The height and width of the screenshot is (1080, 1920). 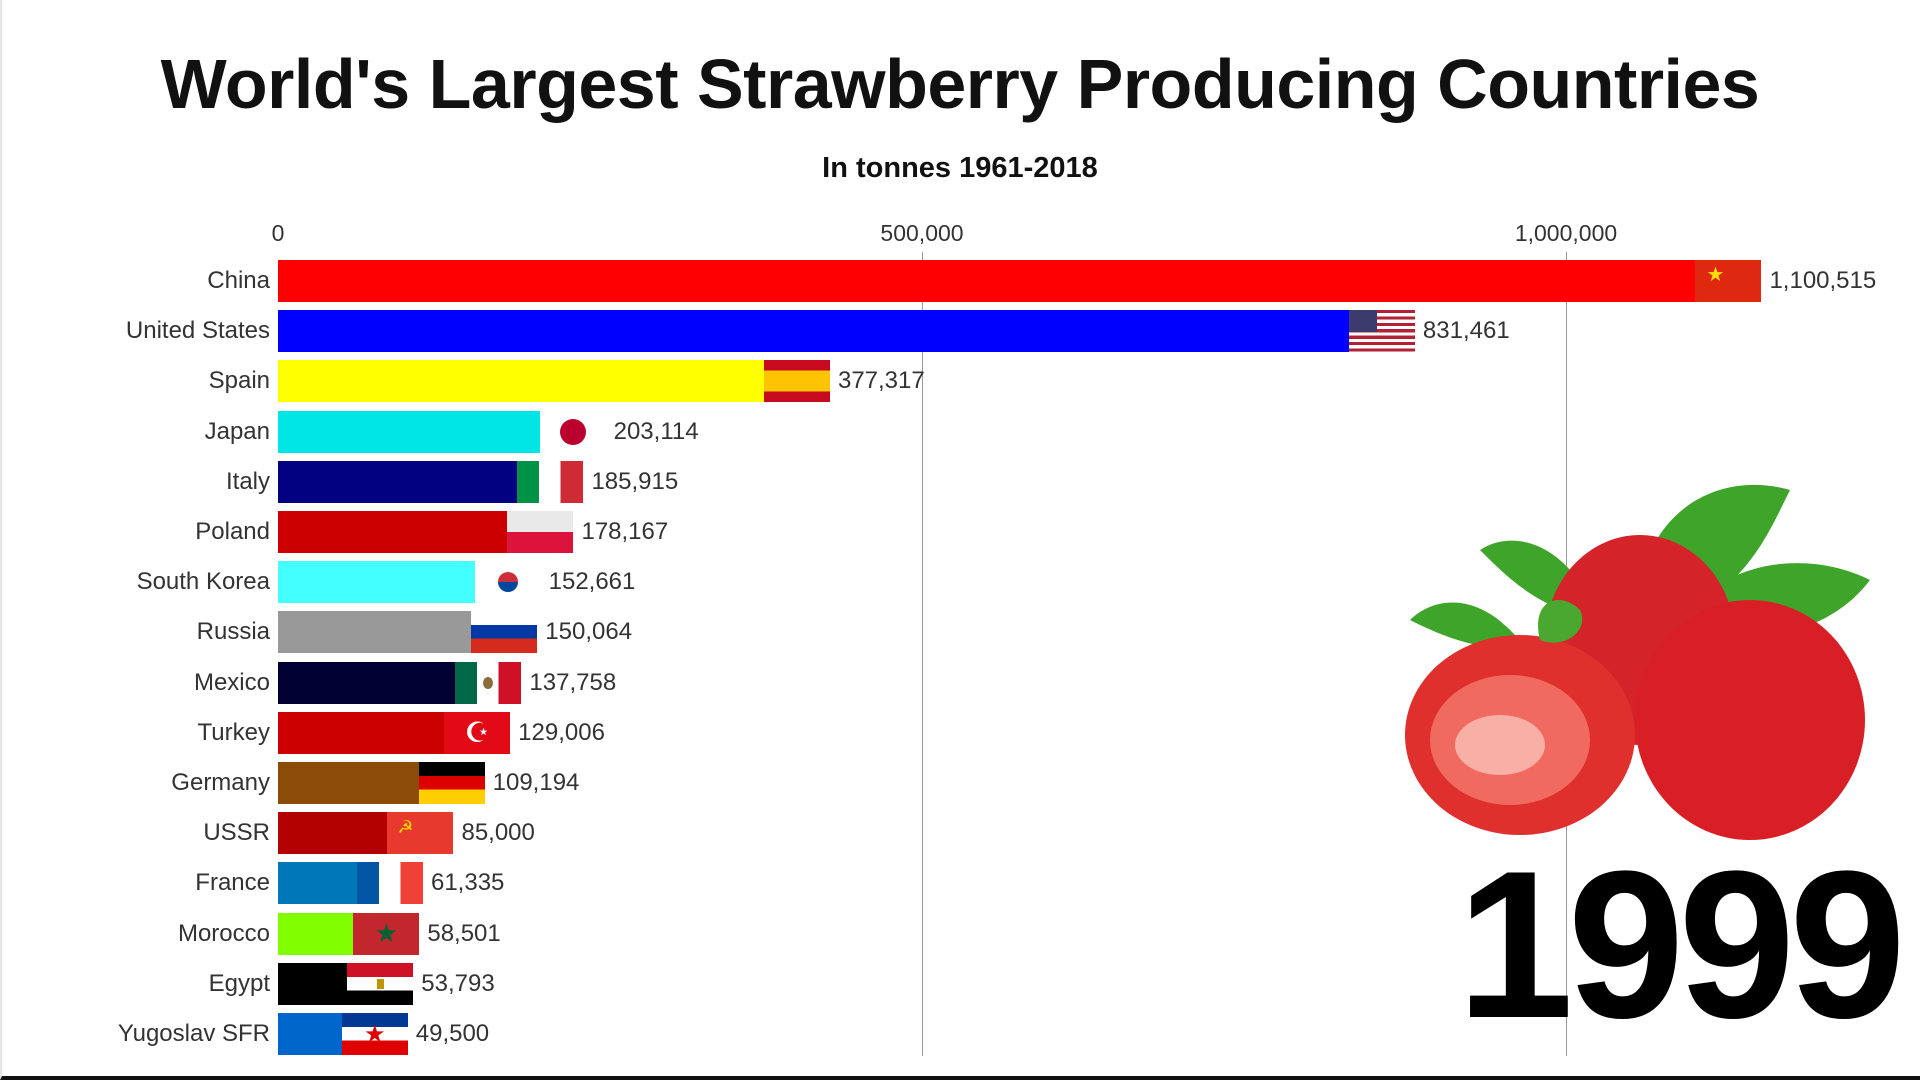 What do you see at coordinates (233, 632) in the screenshot?
I see `category-label: Russia` at bounding box center [233, 632].